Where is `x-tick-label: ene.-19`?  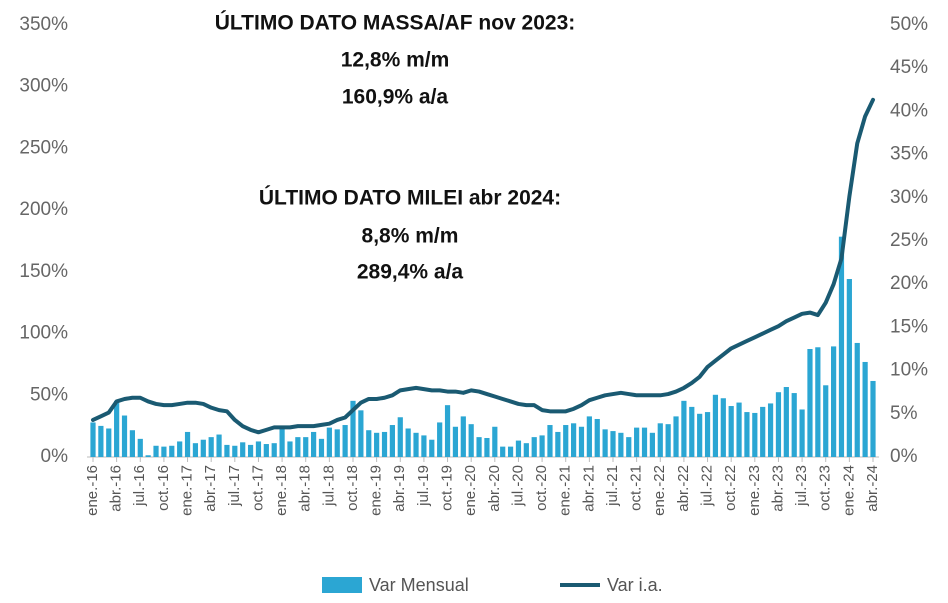
x-tick-label: ene.-19 is located at coordinates (376, 490).